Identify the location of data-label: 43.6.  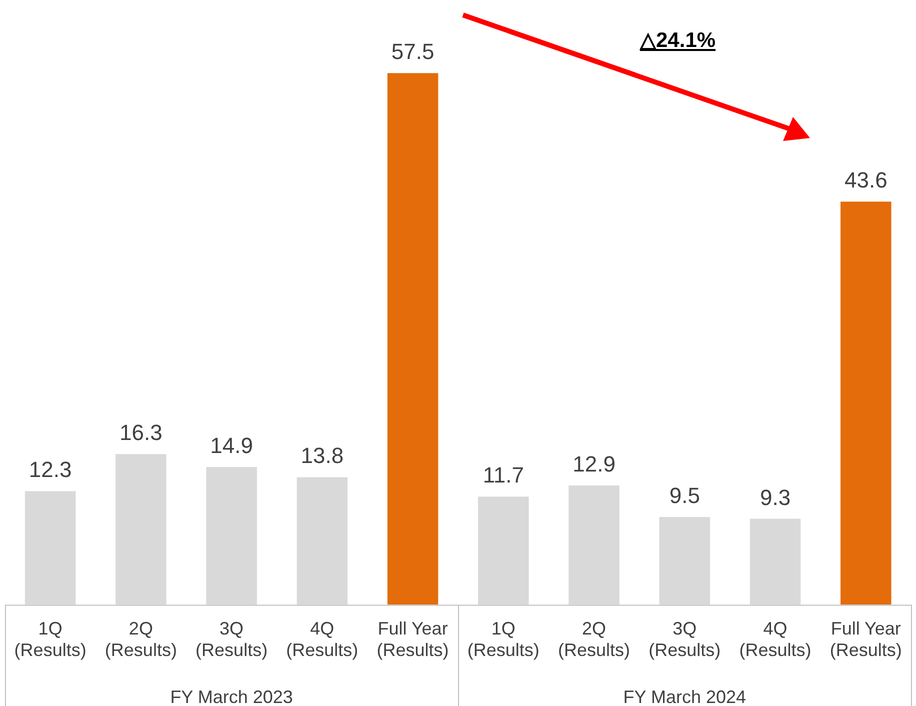
(866, 180).